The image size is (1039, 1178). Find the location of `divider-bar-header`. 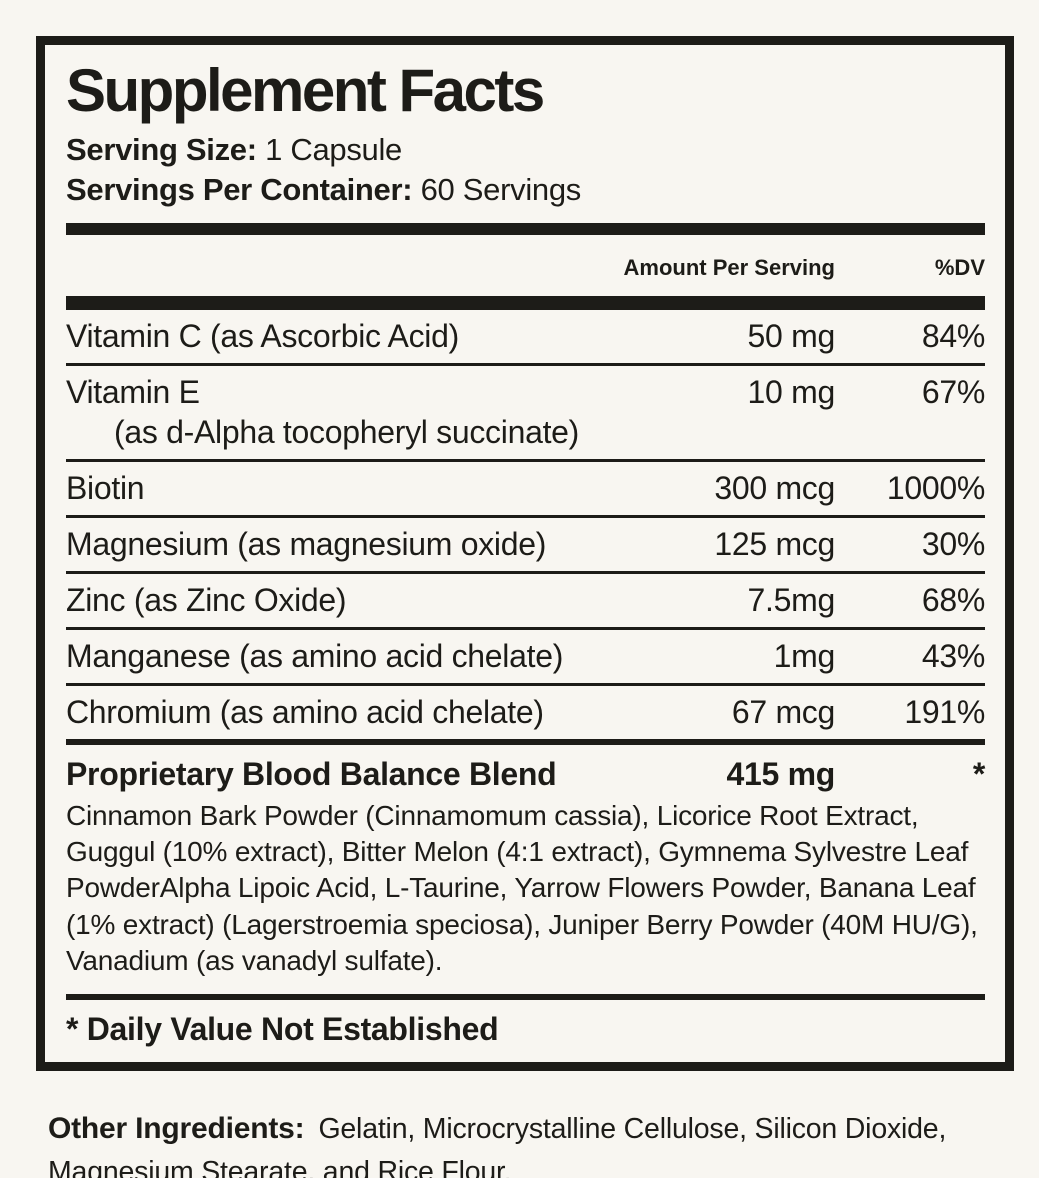

divider-bar-header is located at coordinates (525, 302).